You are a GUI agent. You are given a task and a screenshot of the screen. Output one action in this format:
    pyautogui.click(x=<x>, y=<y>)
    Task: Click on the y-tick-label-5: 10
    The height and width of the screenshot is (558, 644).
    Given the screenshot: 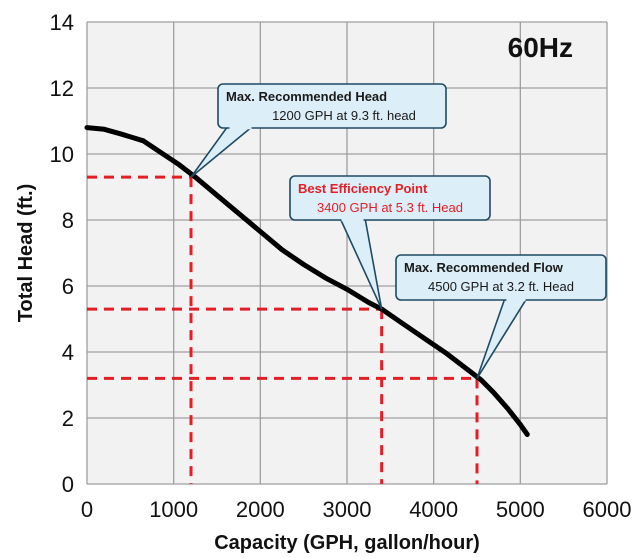 What is the action you would take?
    pyautogui.click(x=62, y=154)
    